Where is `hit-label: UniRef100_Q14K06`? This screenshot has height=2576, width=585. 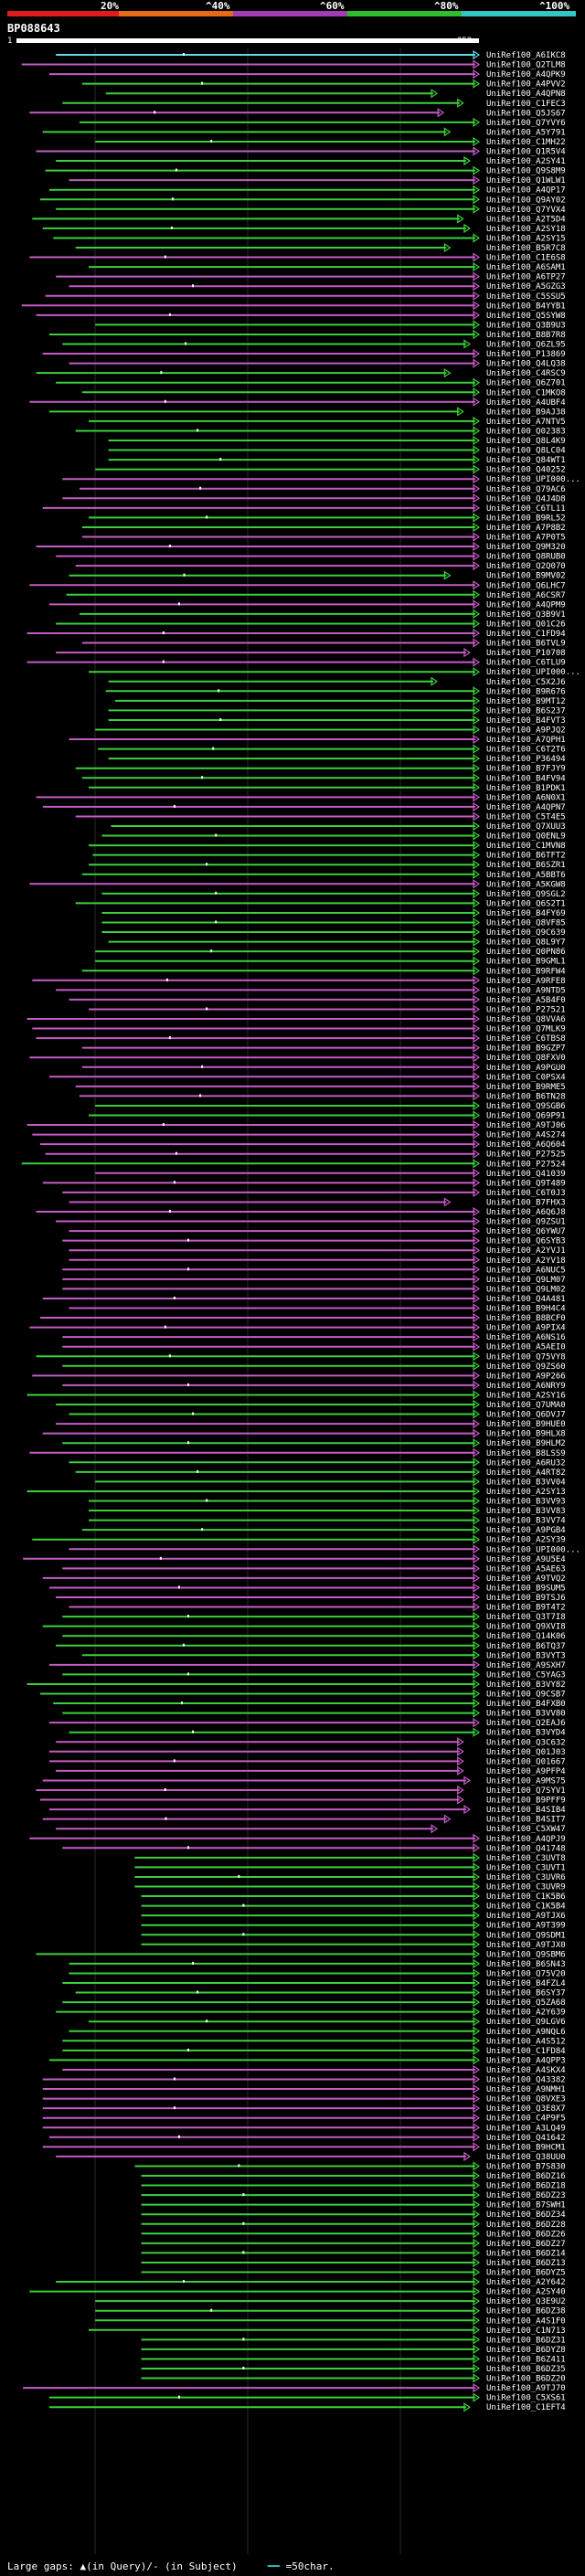
hit-label: UniRef100_Q14K06 is located at coordinates (526, 1636).